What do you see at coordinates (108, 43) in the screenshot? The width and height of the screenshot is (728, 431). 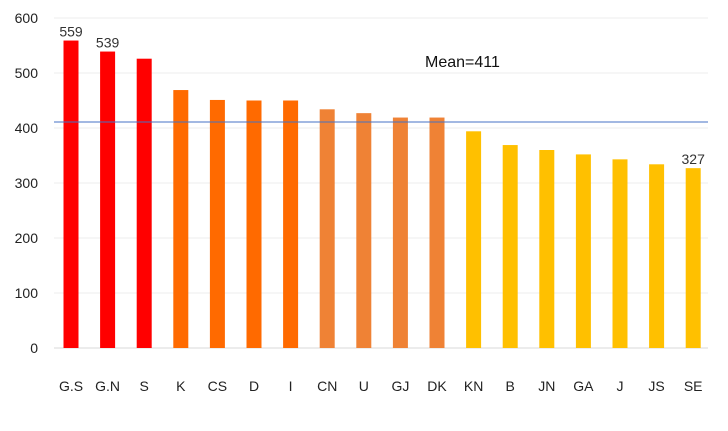 I see `data-label-G.N: 539` at bounding box center [108, 43].